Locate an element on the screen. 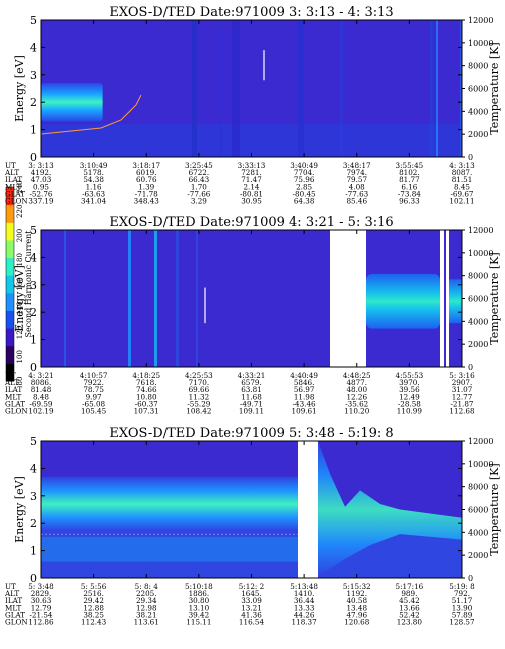 The height and width of the screenshot is (649, 505). coord-value: 337.19 is located at coordinates (41, 201).